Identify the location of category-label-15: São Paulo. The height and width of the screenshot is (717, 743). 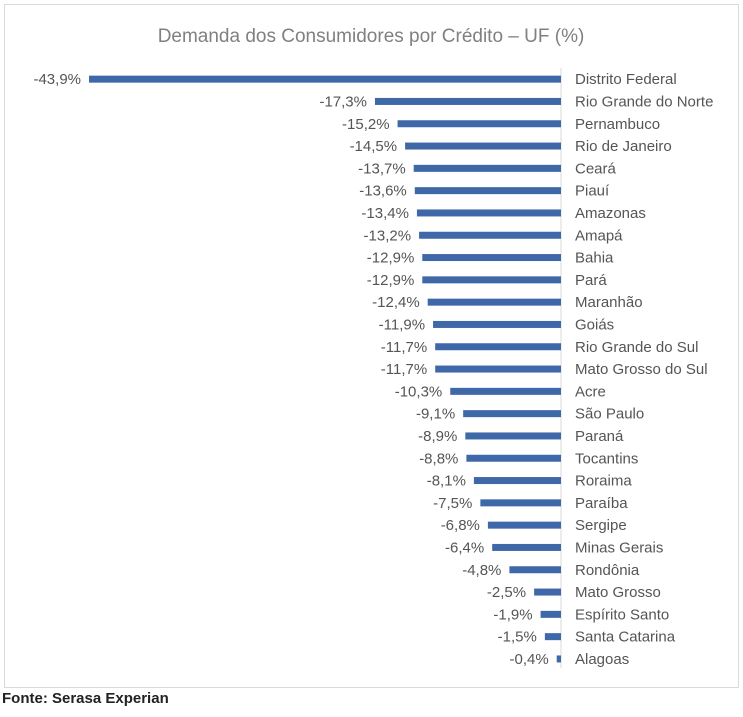
(609, 414).